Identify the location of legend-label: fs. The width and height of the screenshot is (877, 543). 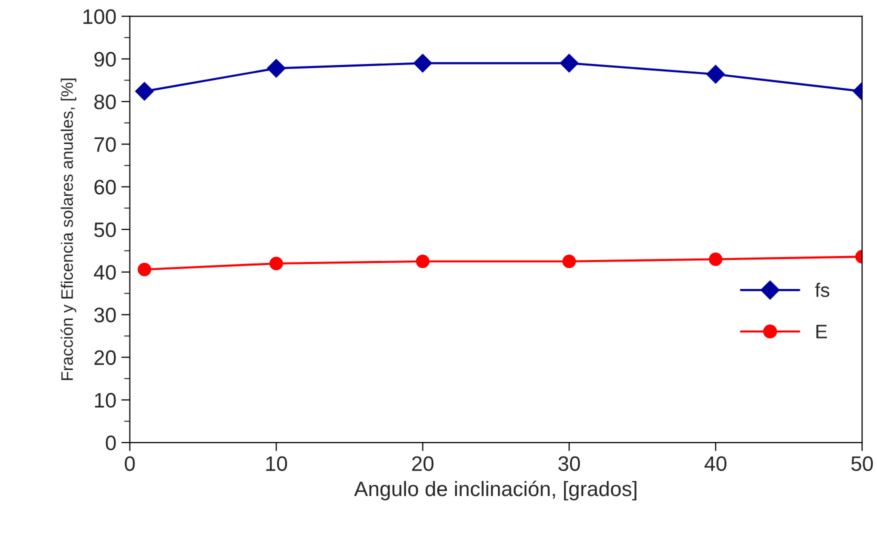
(822, 290).